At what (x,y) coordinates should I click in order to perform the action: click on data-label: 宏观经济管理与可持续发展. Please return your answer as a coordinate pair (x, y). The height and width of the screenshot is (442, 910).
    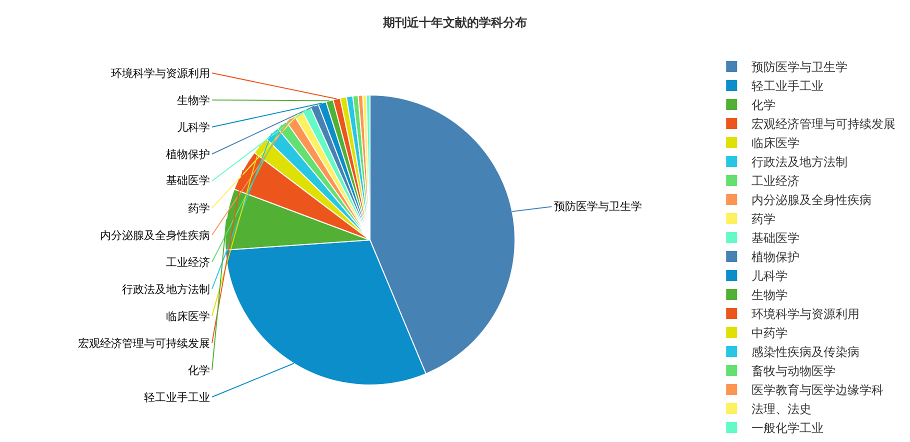
    Looking at the image, I should click on (144, 343).